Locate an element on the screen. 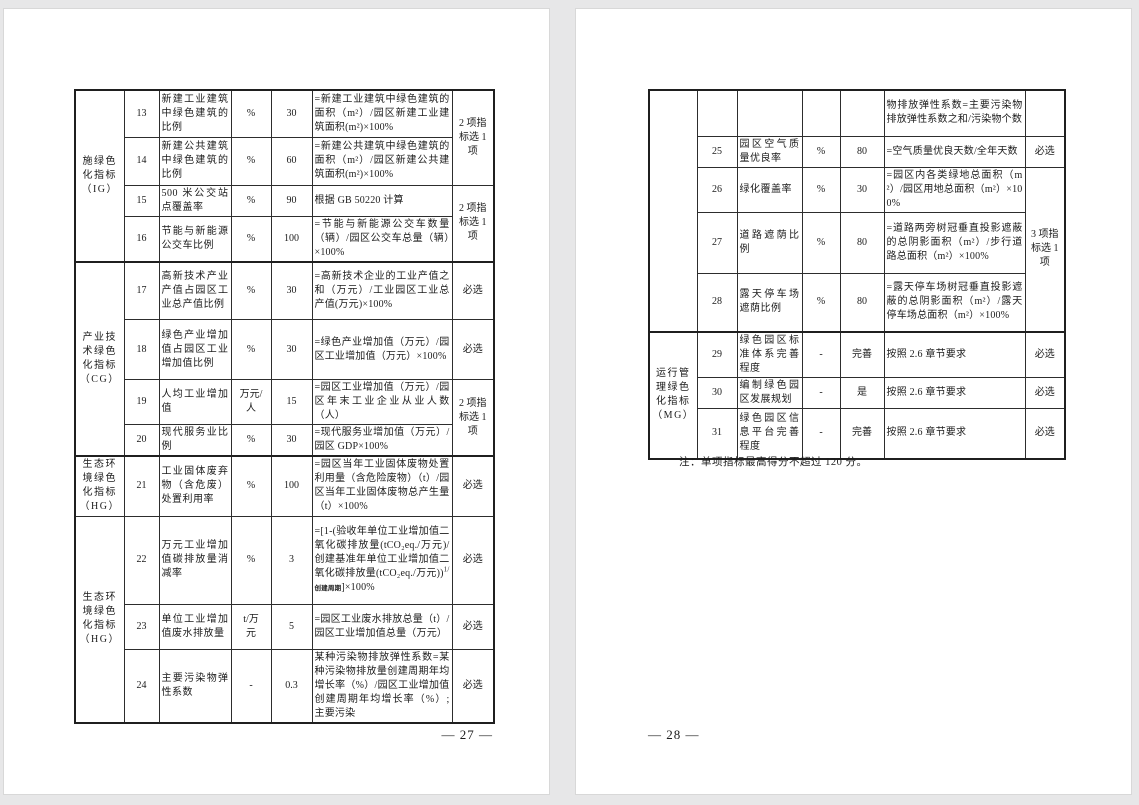 The height and width of the screenshot is (805, 1139). table-row: 30 编制绿色园区发展规划 - 是按照 2.6 章节要求 必选 is located at coordinates (857, 393).